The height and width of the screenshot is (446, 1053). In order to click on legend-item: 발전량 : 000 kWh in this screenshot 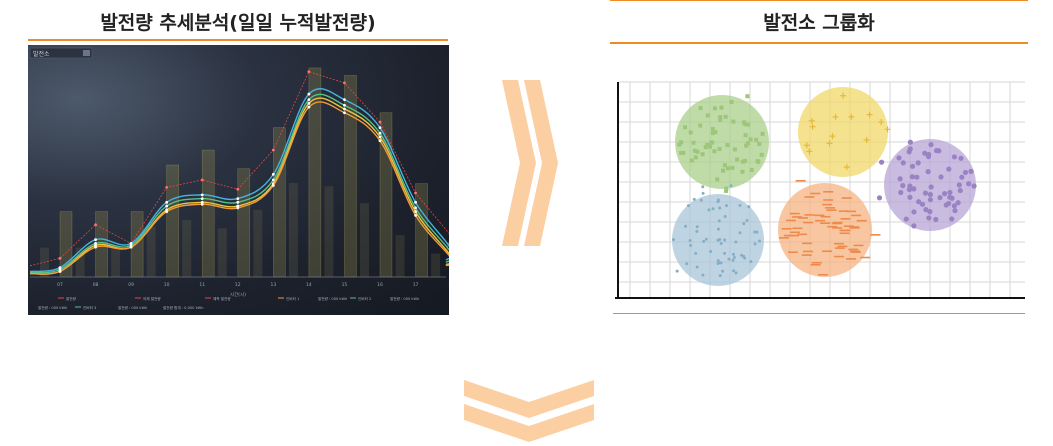, I will do `click(404, 298)`.